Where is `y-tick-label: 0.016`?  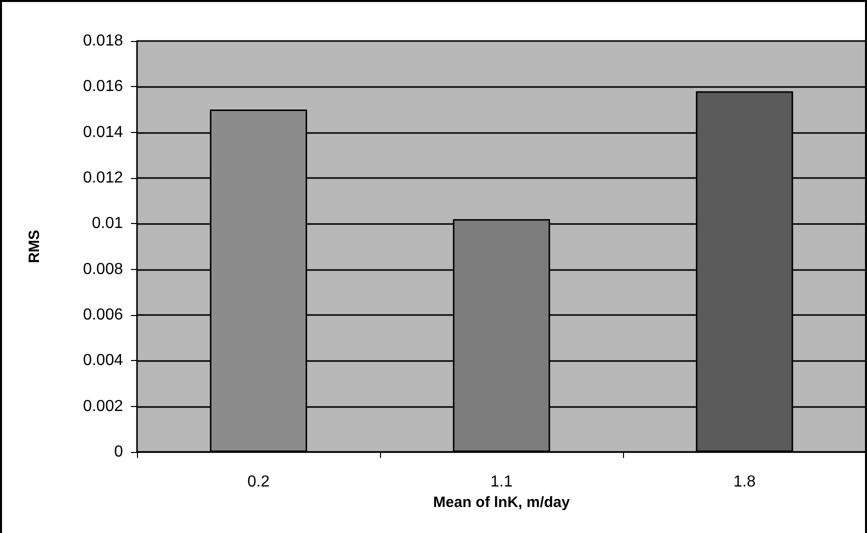
y-tick-label: 0.016 is located at coordinates (103, 87).